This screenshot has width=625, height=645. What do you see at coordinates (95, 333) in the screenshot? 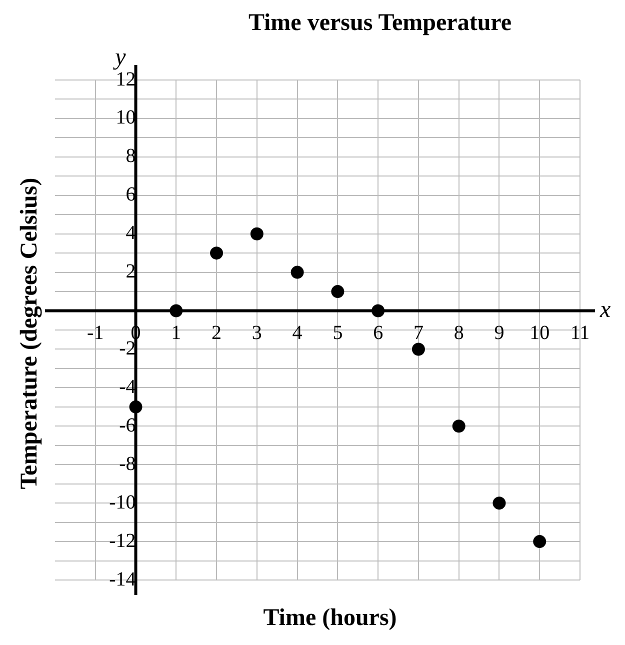
I see `x-tick-label: -1` at bounding box center [95, 333].